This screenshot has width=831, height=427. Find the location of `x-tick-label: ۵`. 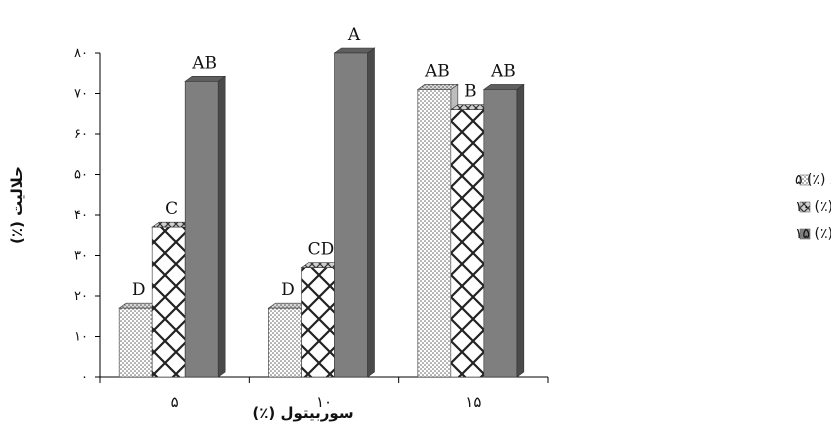

x-tick-label: ۵ is located at coordinates (175, 402).